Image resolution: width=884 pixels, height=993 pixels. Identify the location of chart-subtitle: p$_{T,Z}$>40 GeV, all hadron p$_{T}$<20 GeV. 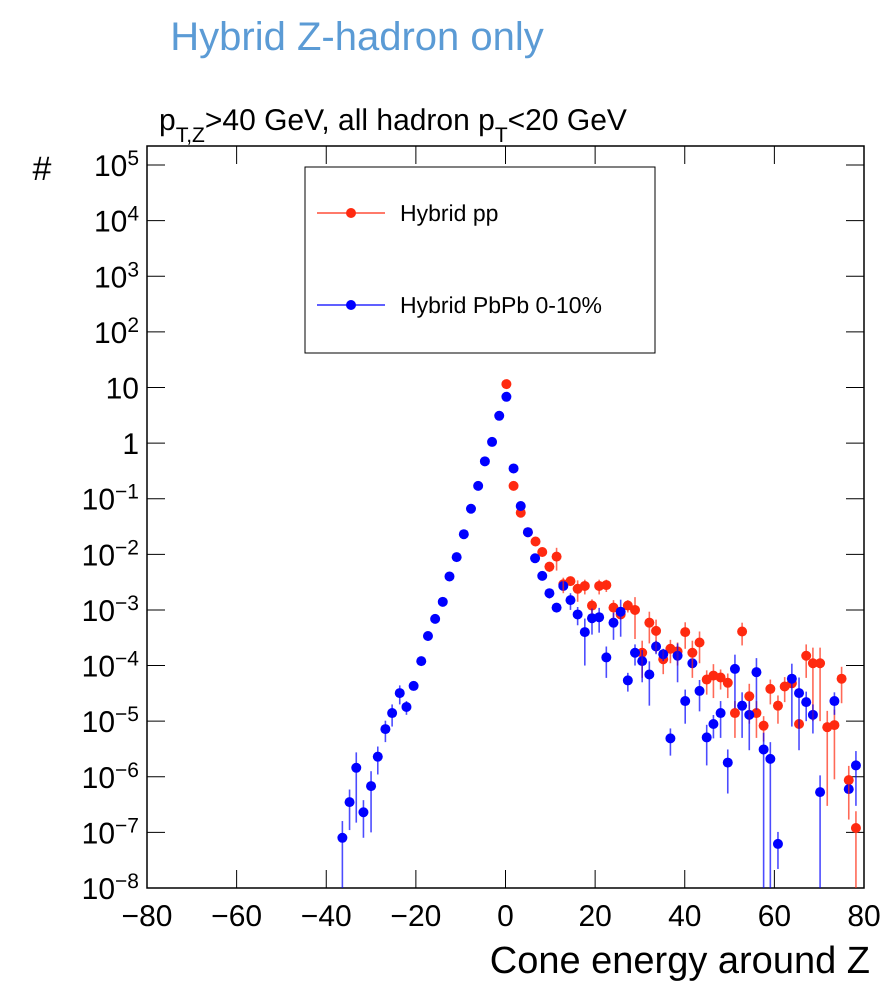
(393, 125).